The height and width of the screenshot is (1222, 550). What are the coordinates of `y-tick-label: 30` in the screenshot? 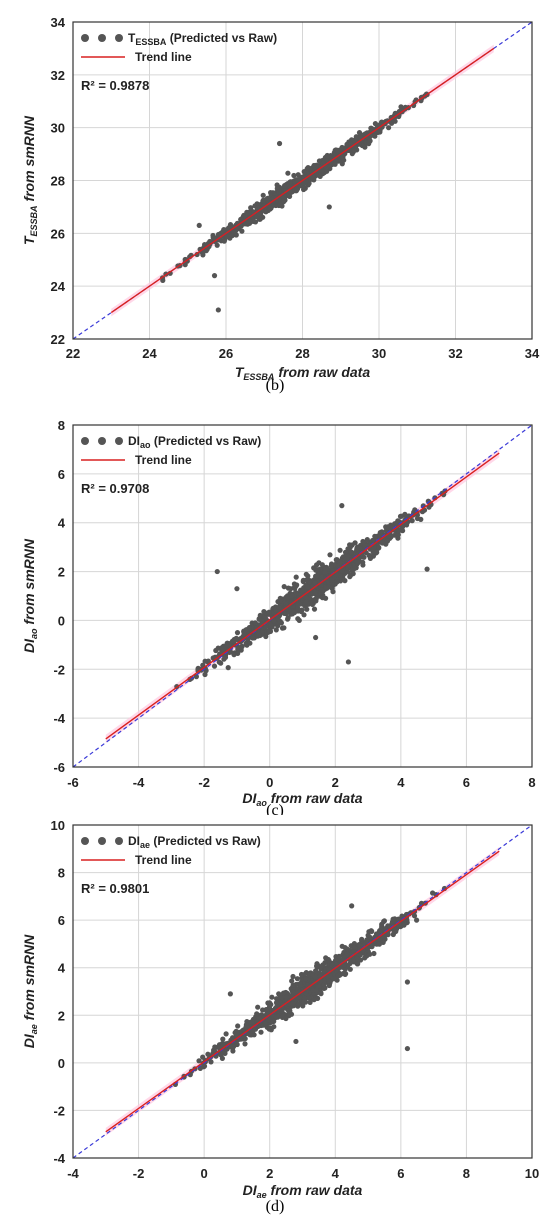 It's located at (58, 128).